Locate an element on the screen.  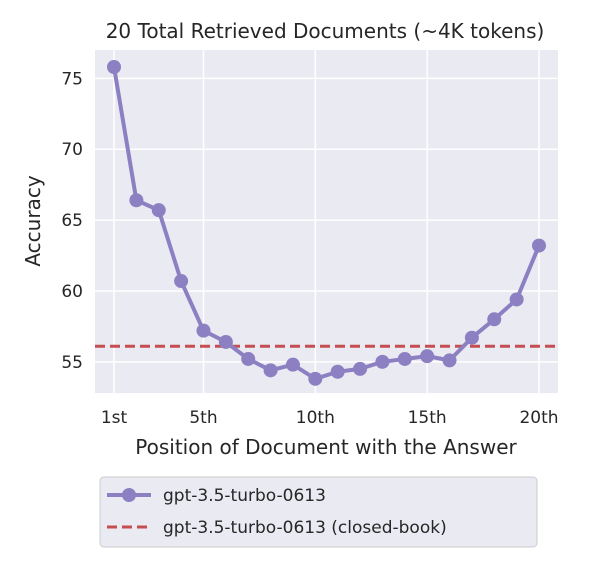
y-tick-labels: 55 60 65 70 75 is located at coordinates (72, 220).